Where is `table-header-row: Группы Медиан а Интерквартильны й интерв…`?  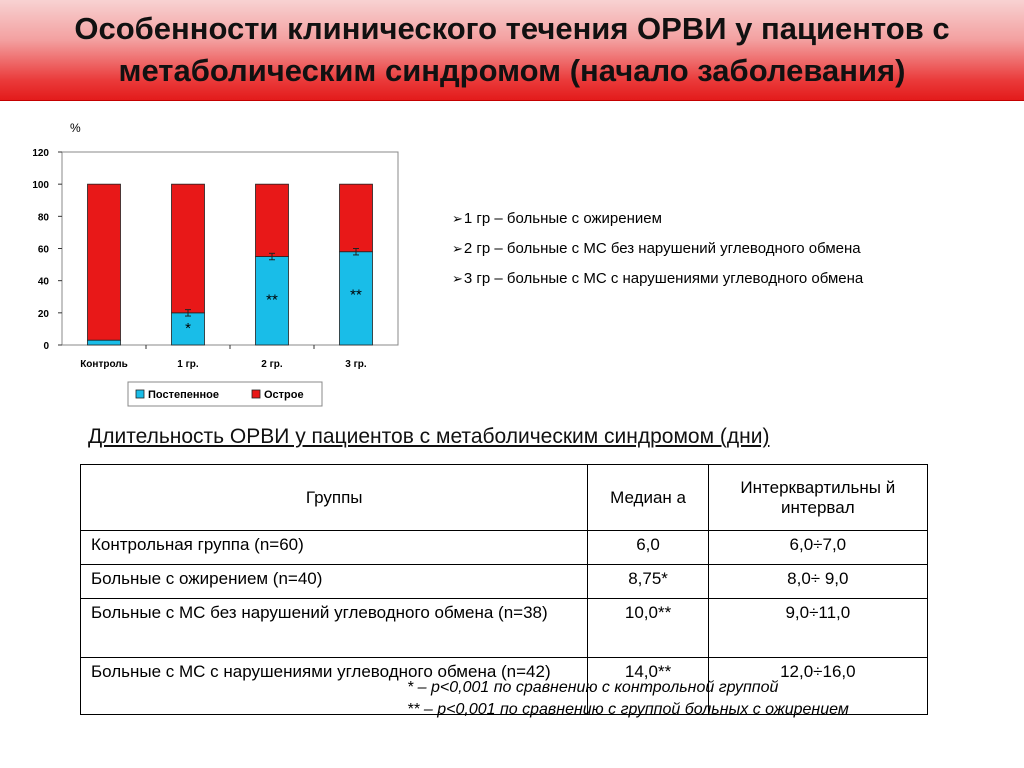
table-header-row: Группы Медиан а Интерквартильны й интерв… is located at coordinates (504, 497).